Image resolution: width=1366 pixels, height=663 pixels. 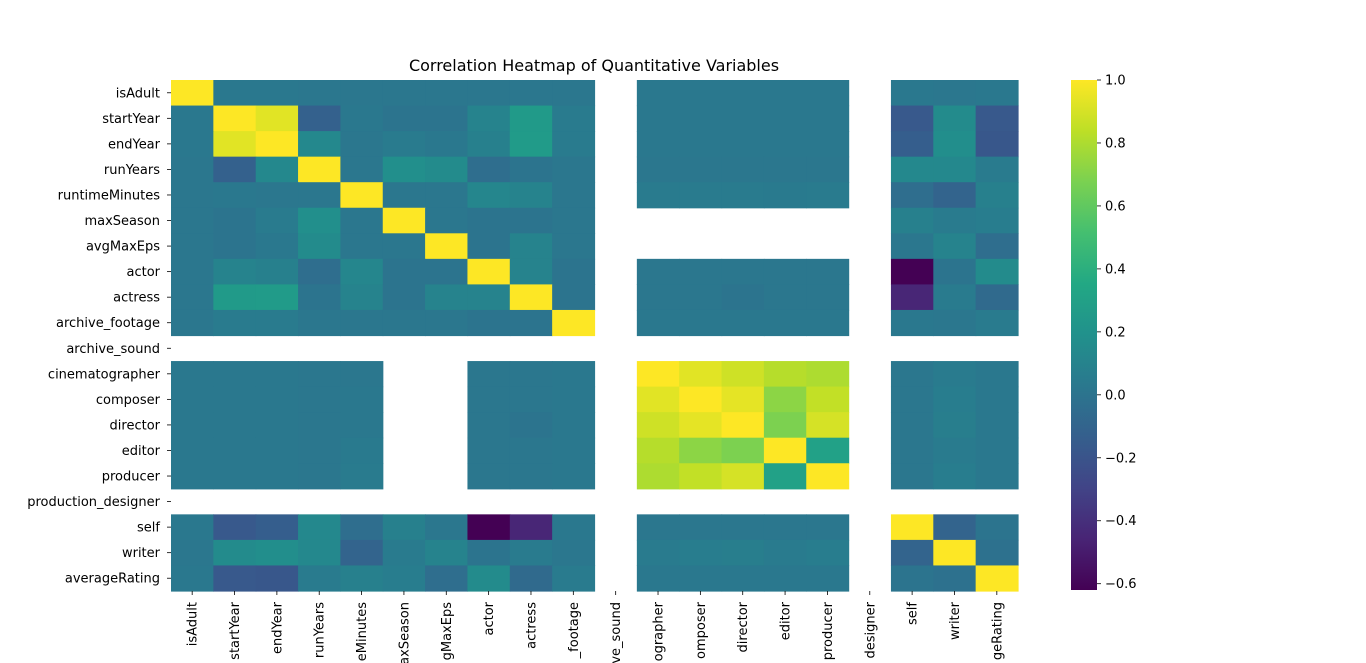 I want to click on x-tick-label: director, so click(x=743, y=626).